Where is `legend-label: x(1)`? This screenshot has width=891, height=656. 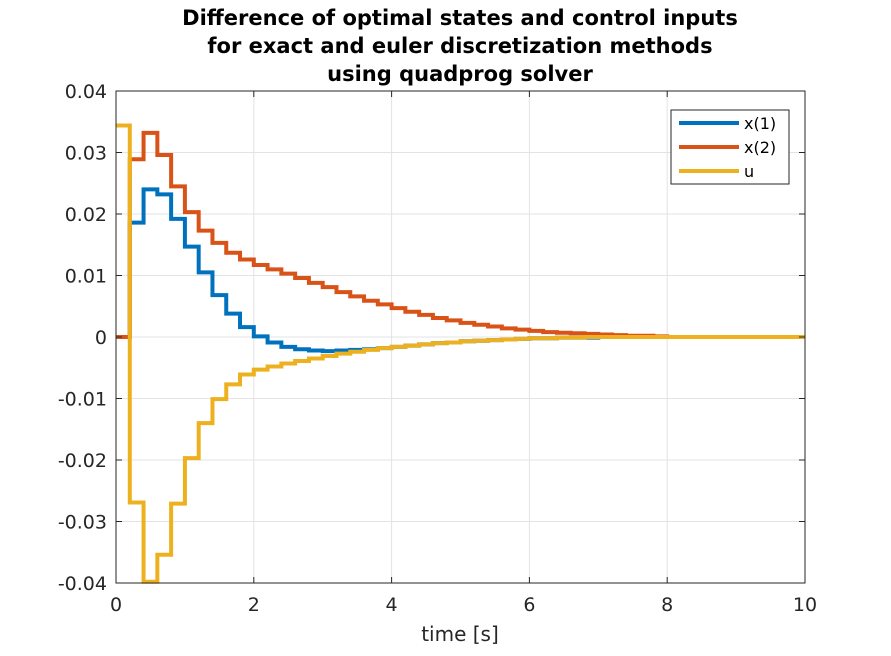 legend-label: x(1) is located at coordinates (760, 123).